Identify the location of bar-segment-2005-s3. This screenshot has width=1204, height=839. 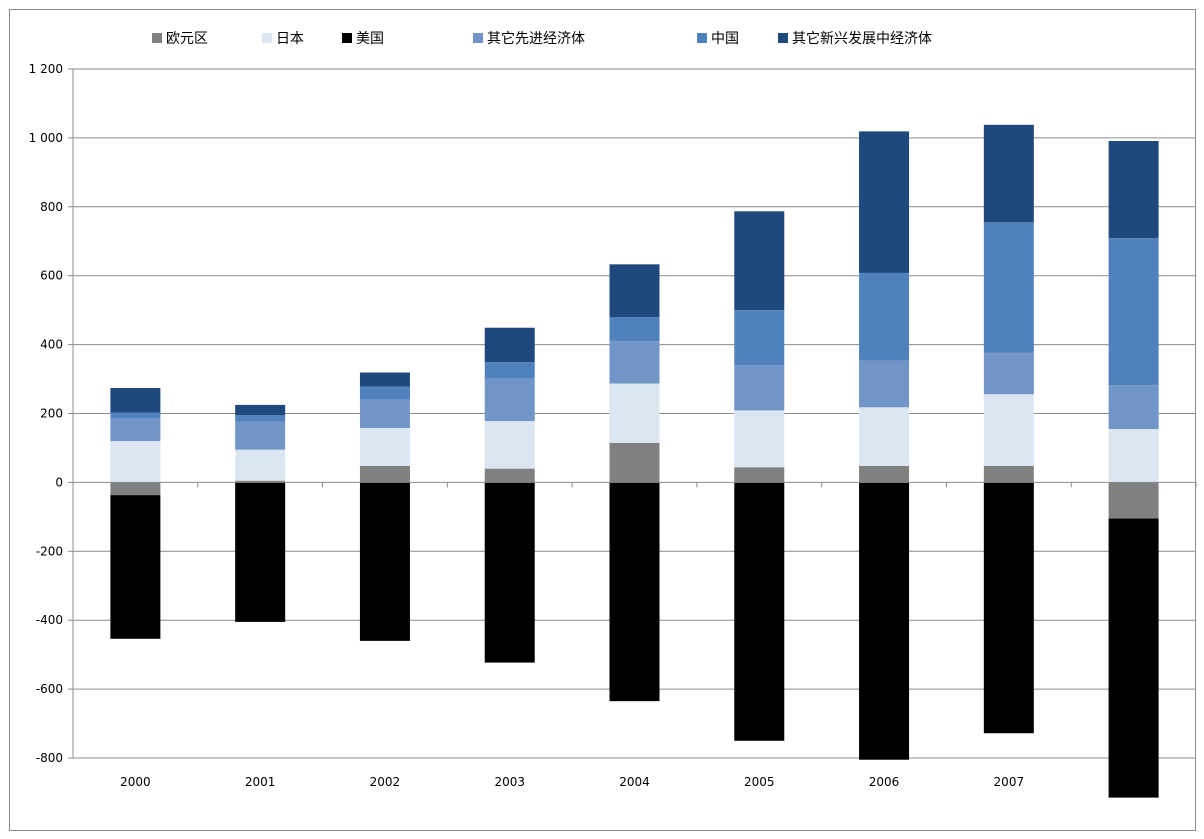
(759, 388).